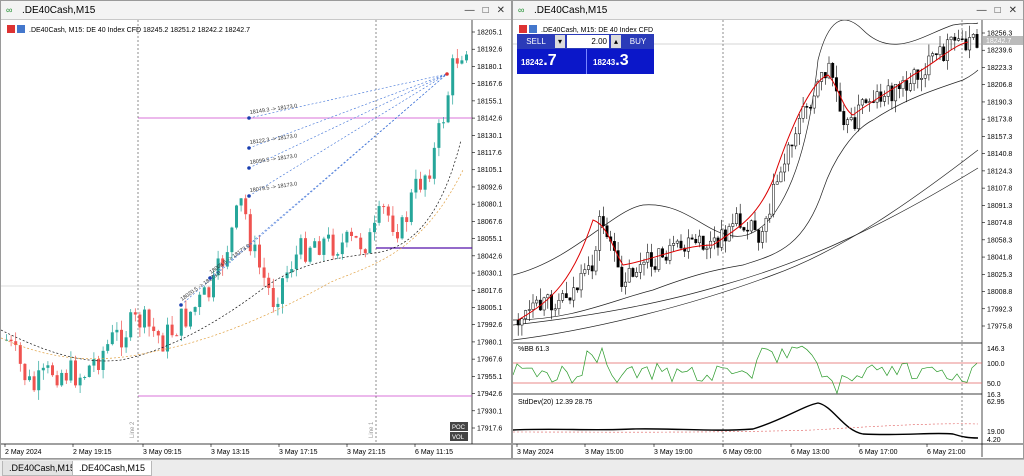  I want to click on time-tick-label: 3 May 15:00, so click(604, 452).